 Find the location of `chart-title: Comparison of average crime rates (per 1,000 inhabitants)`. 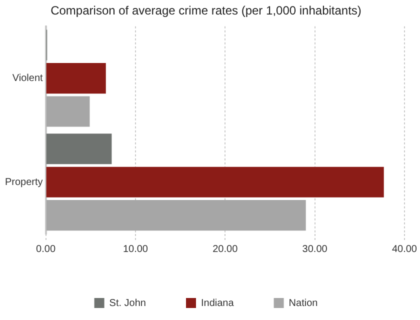

chart-title: Comparison of average crime rates (per 1,000 inhabitants) is located at coordinates (206, 11).